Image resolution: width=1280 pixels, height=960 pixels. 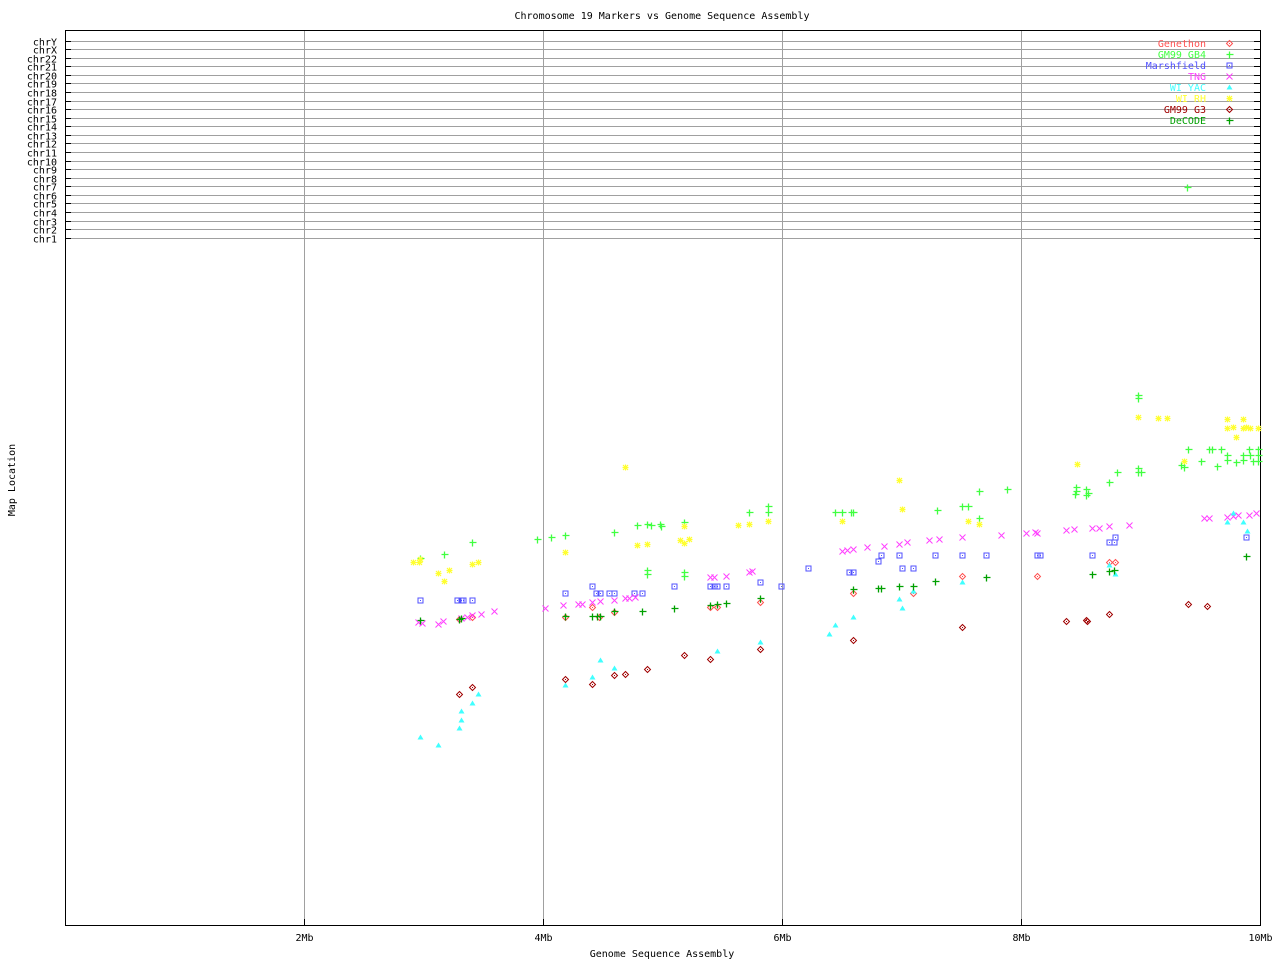 I want to click on legend-marker-marshfield, so click(x=1229, y=65).